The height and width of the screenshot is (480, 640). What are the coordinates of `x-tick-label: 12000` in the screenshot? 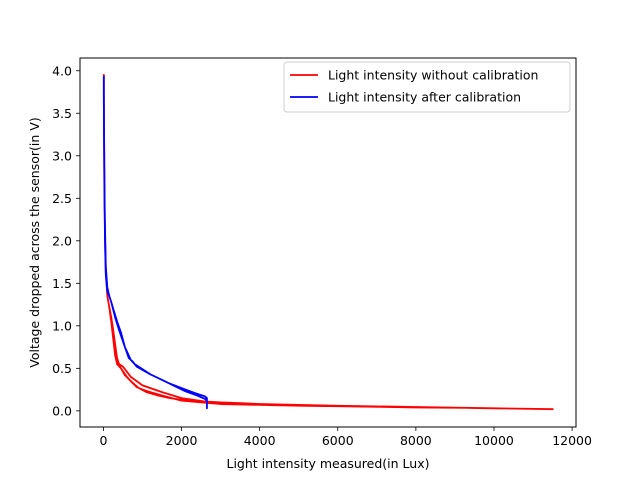 It's located at (572, 440).